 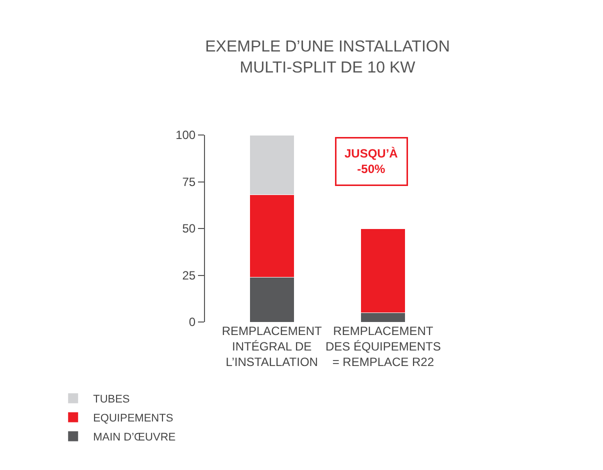 What do you see at coordinates (189, 275) in the screenshot?
I see `y-tick-label: 25` at bounding box center [189, 275].